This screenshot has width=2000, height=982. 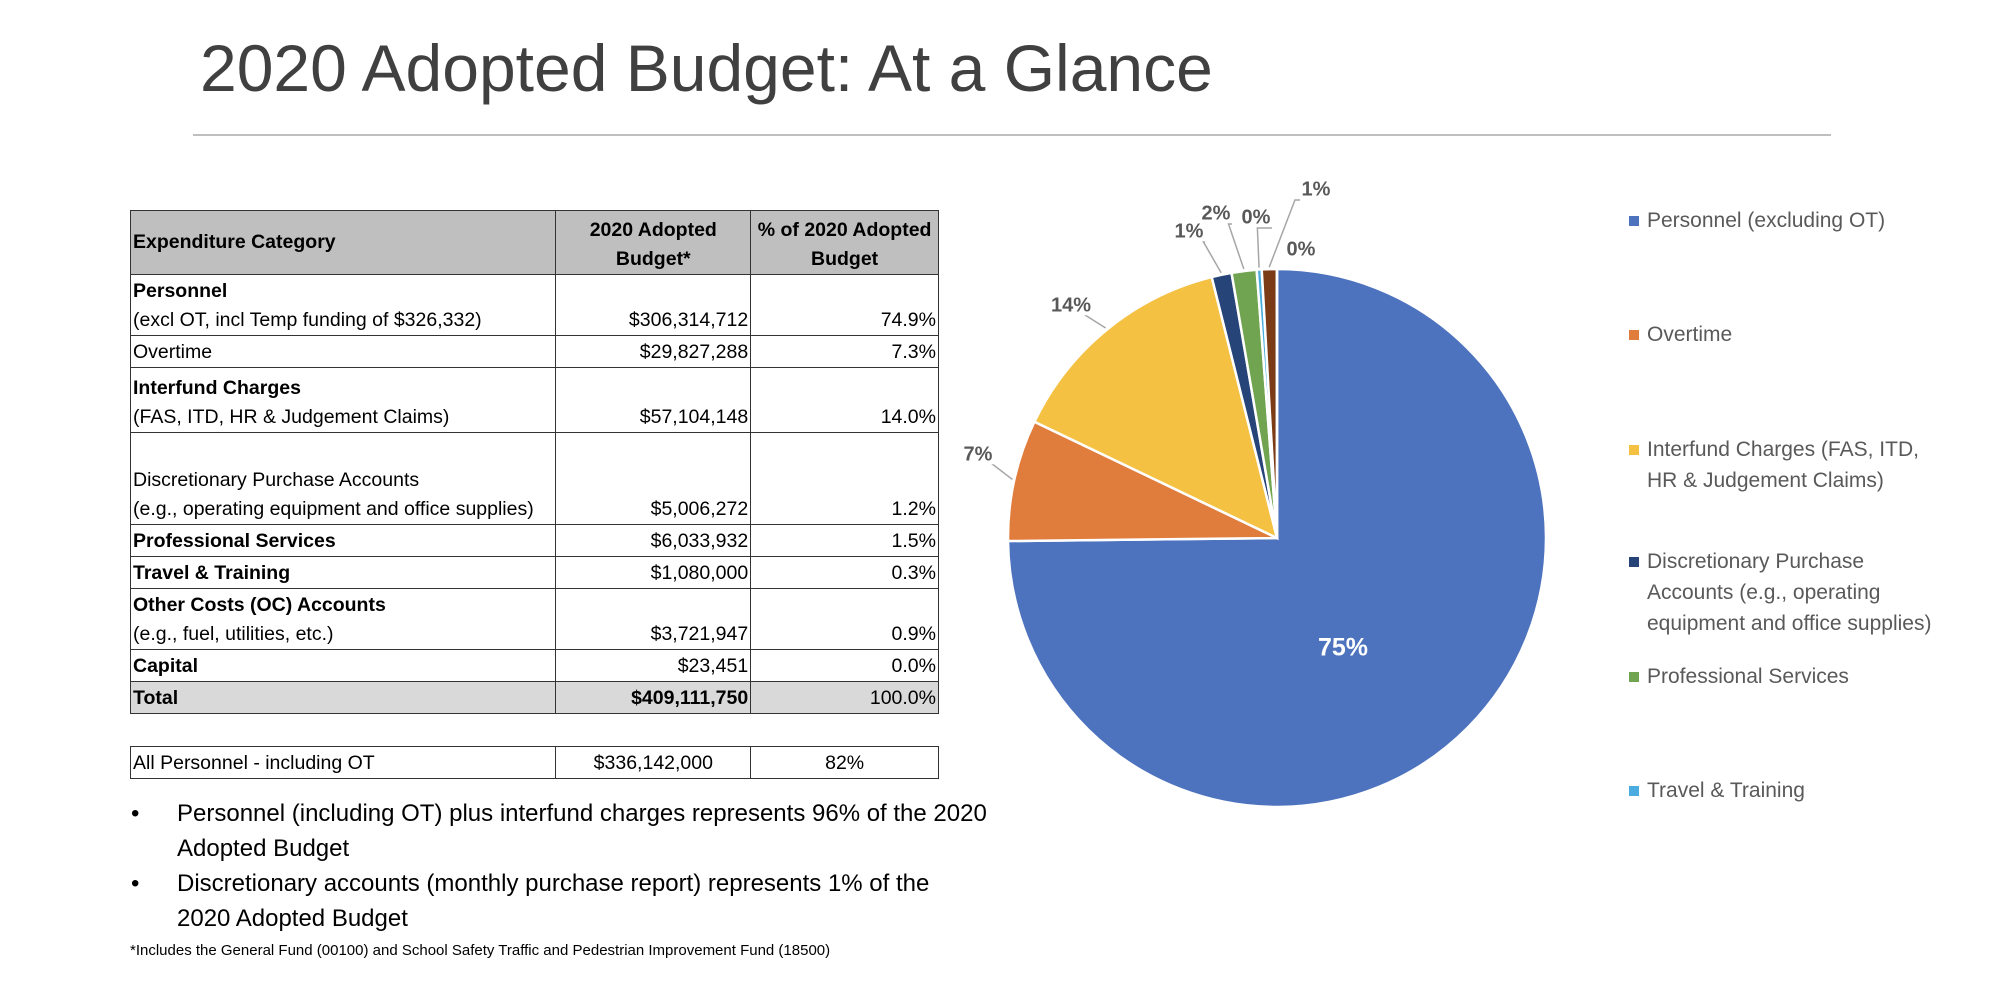 I want to click on budget-cell: $6,033,932, so click(x=653, y=540).